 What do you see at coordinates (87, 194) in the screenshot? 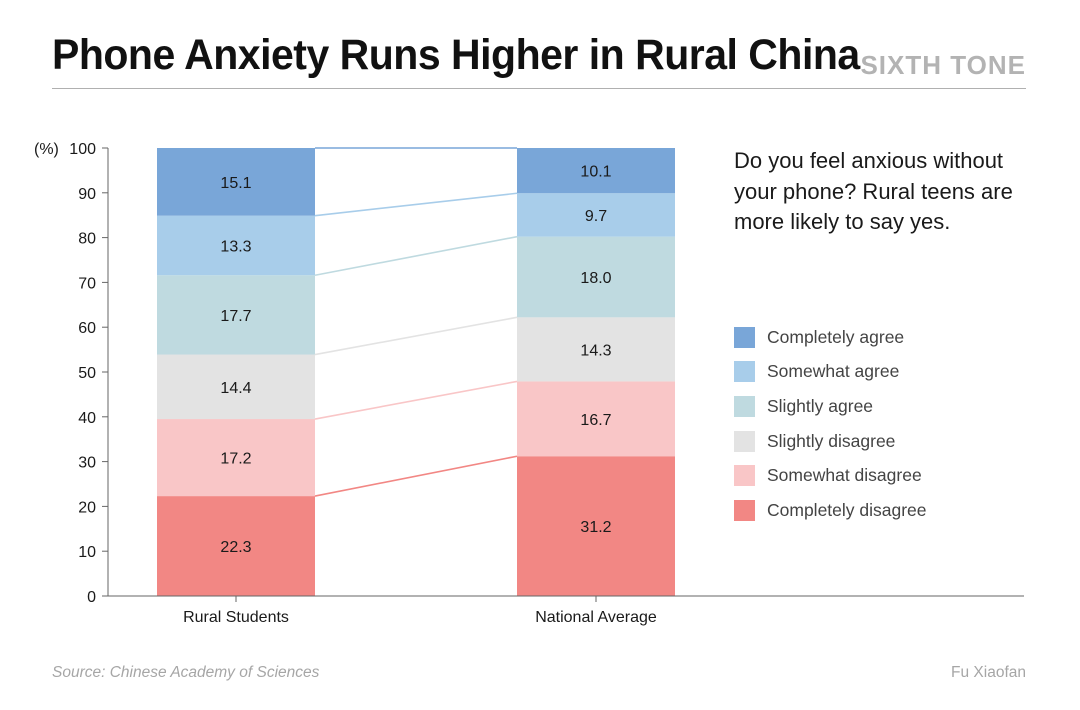
I see `y-tick-label: 90` at bounding box center [87, 194].